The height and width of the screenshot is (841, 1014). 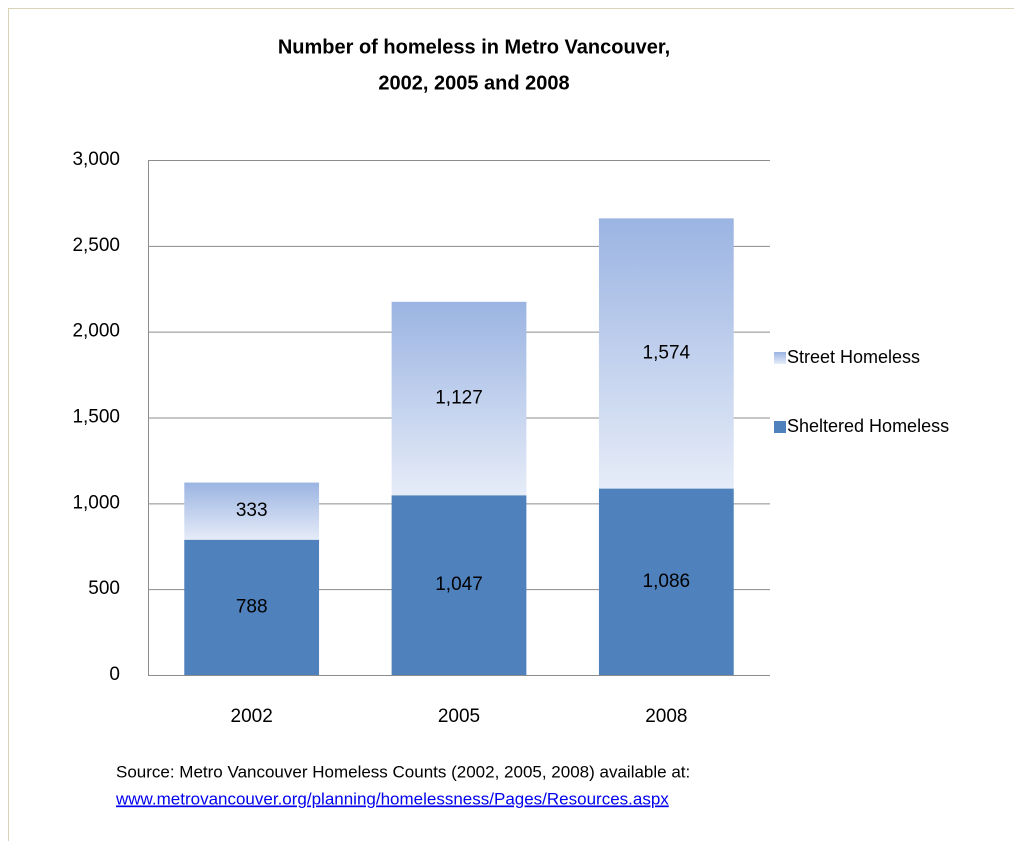 I want to click on data-label: 333, so click(x=252, y=510).